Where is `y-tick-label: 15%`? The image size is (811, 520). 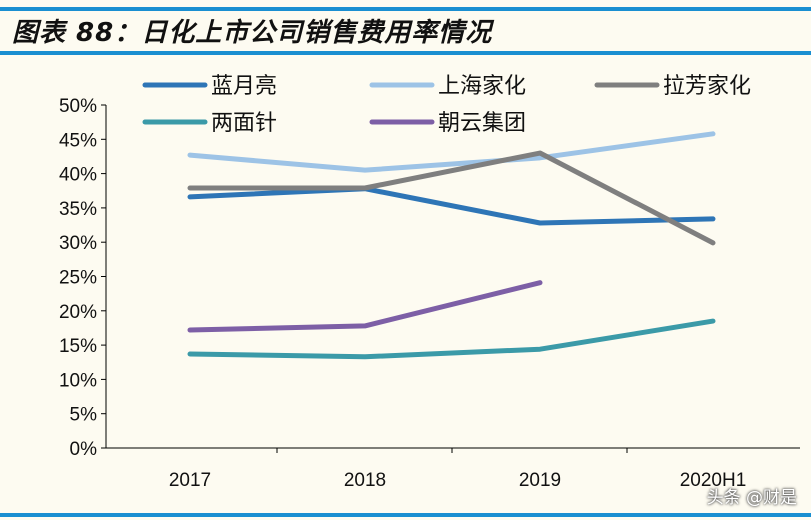
y-tick-label: 15% is located at coordinates (78, 346).